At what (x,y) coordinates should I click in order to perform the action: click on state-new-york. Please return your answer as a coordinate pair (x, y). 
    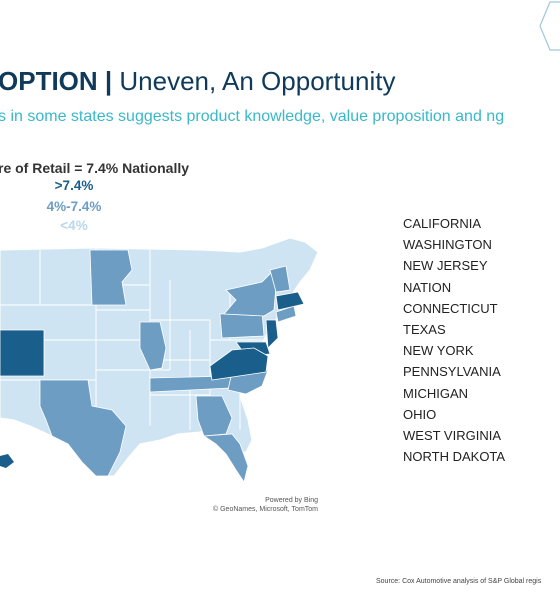
    Looking at the image, I should click on (250, 294).